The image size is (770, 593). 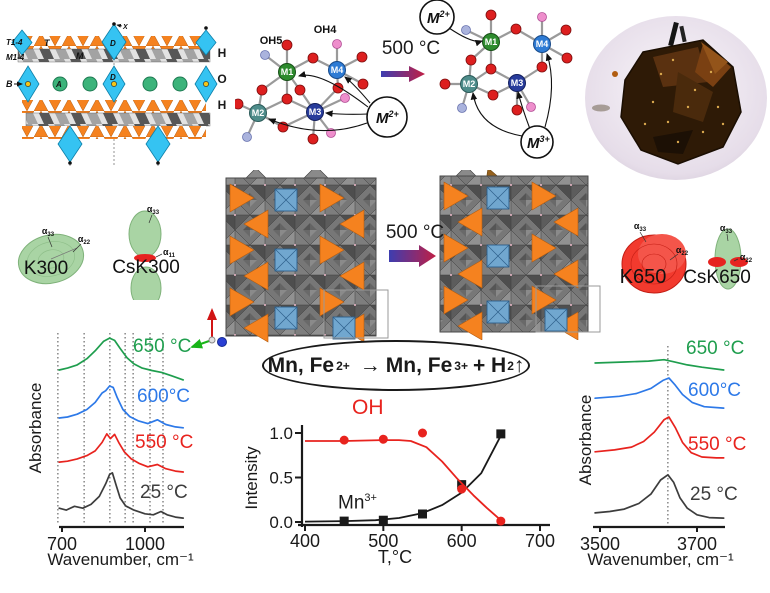 I want to click on metal-site-labels: M1 M4 M2 M3 M1 M4 M2 M3, so click(x=400, y=77).